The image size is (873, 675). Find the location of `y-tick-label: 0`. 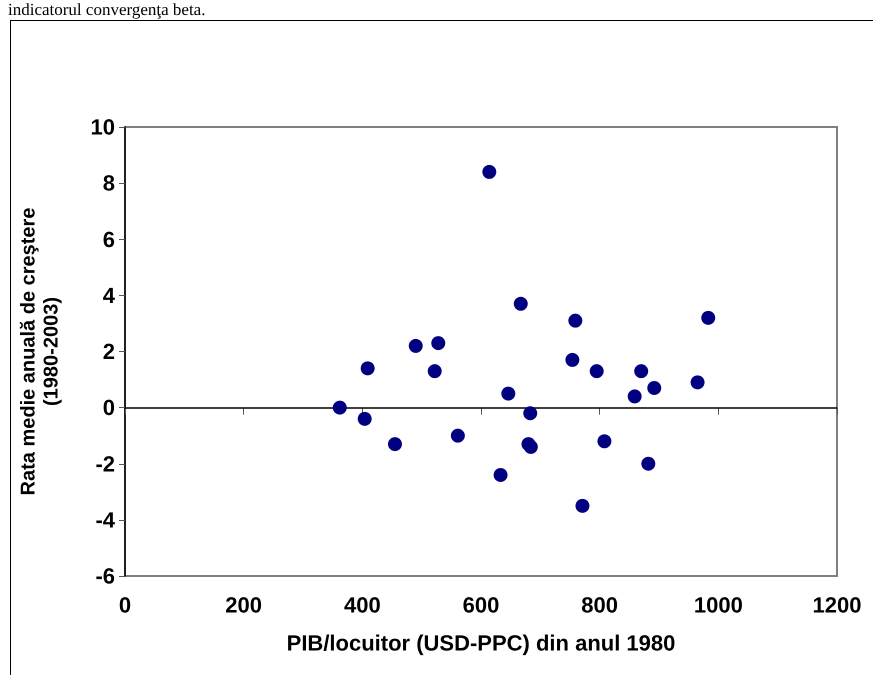

y-tick-label: 0 is located at coordinates (108, 407).